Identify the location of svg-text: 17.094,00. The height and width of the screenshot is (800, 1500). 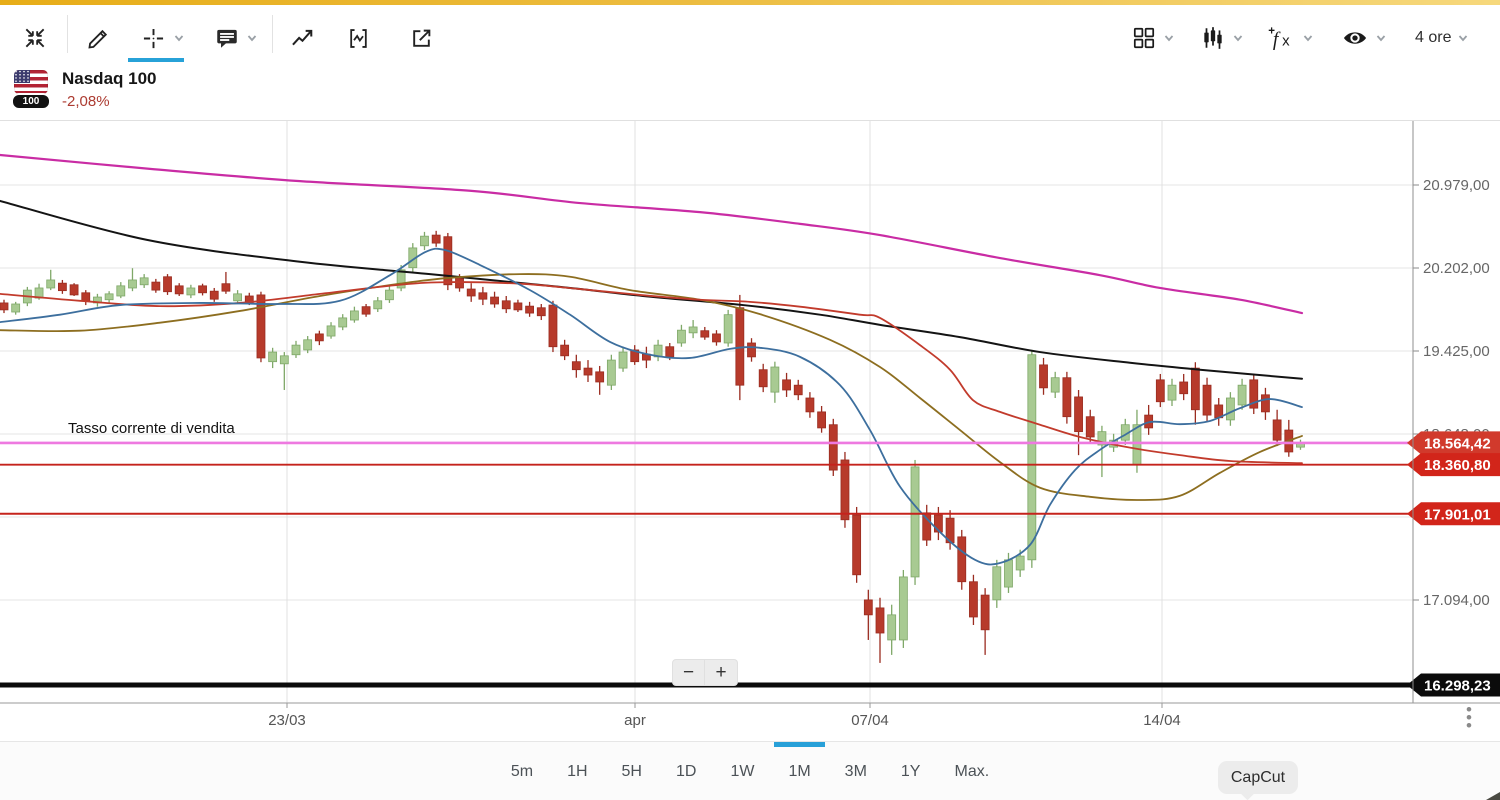
(1456, 600).